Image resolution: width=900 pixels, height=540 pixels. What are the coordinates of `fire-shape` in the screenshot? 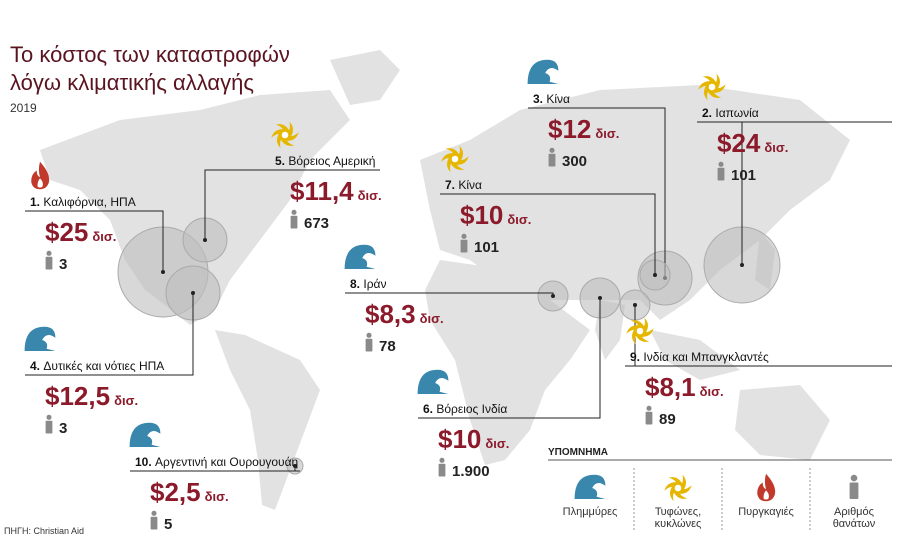 It's located at (766, 487).